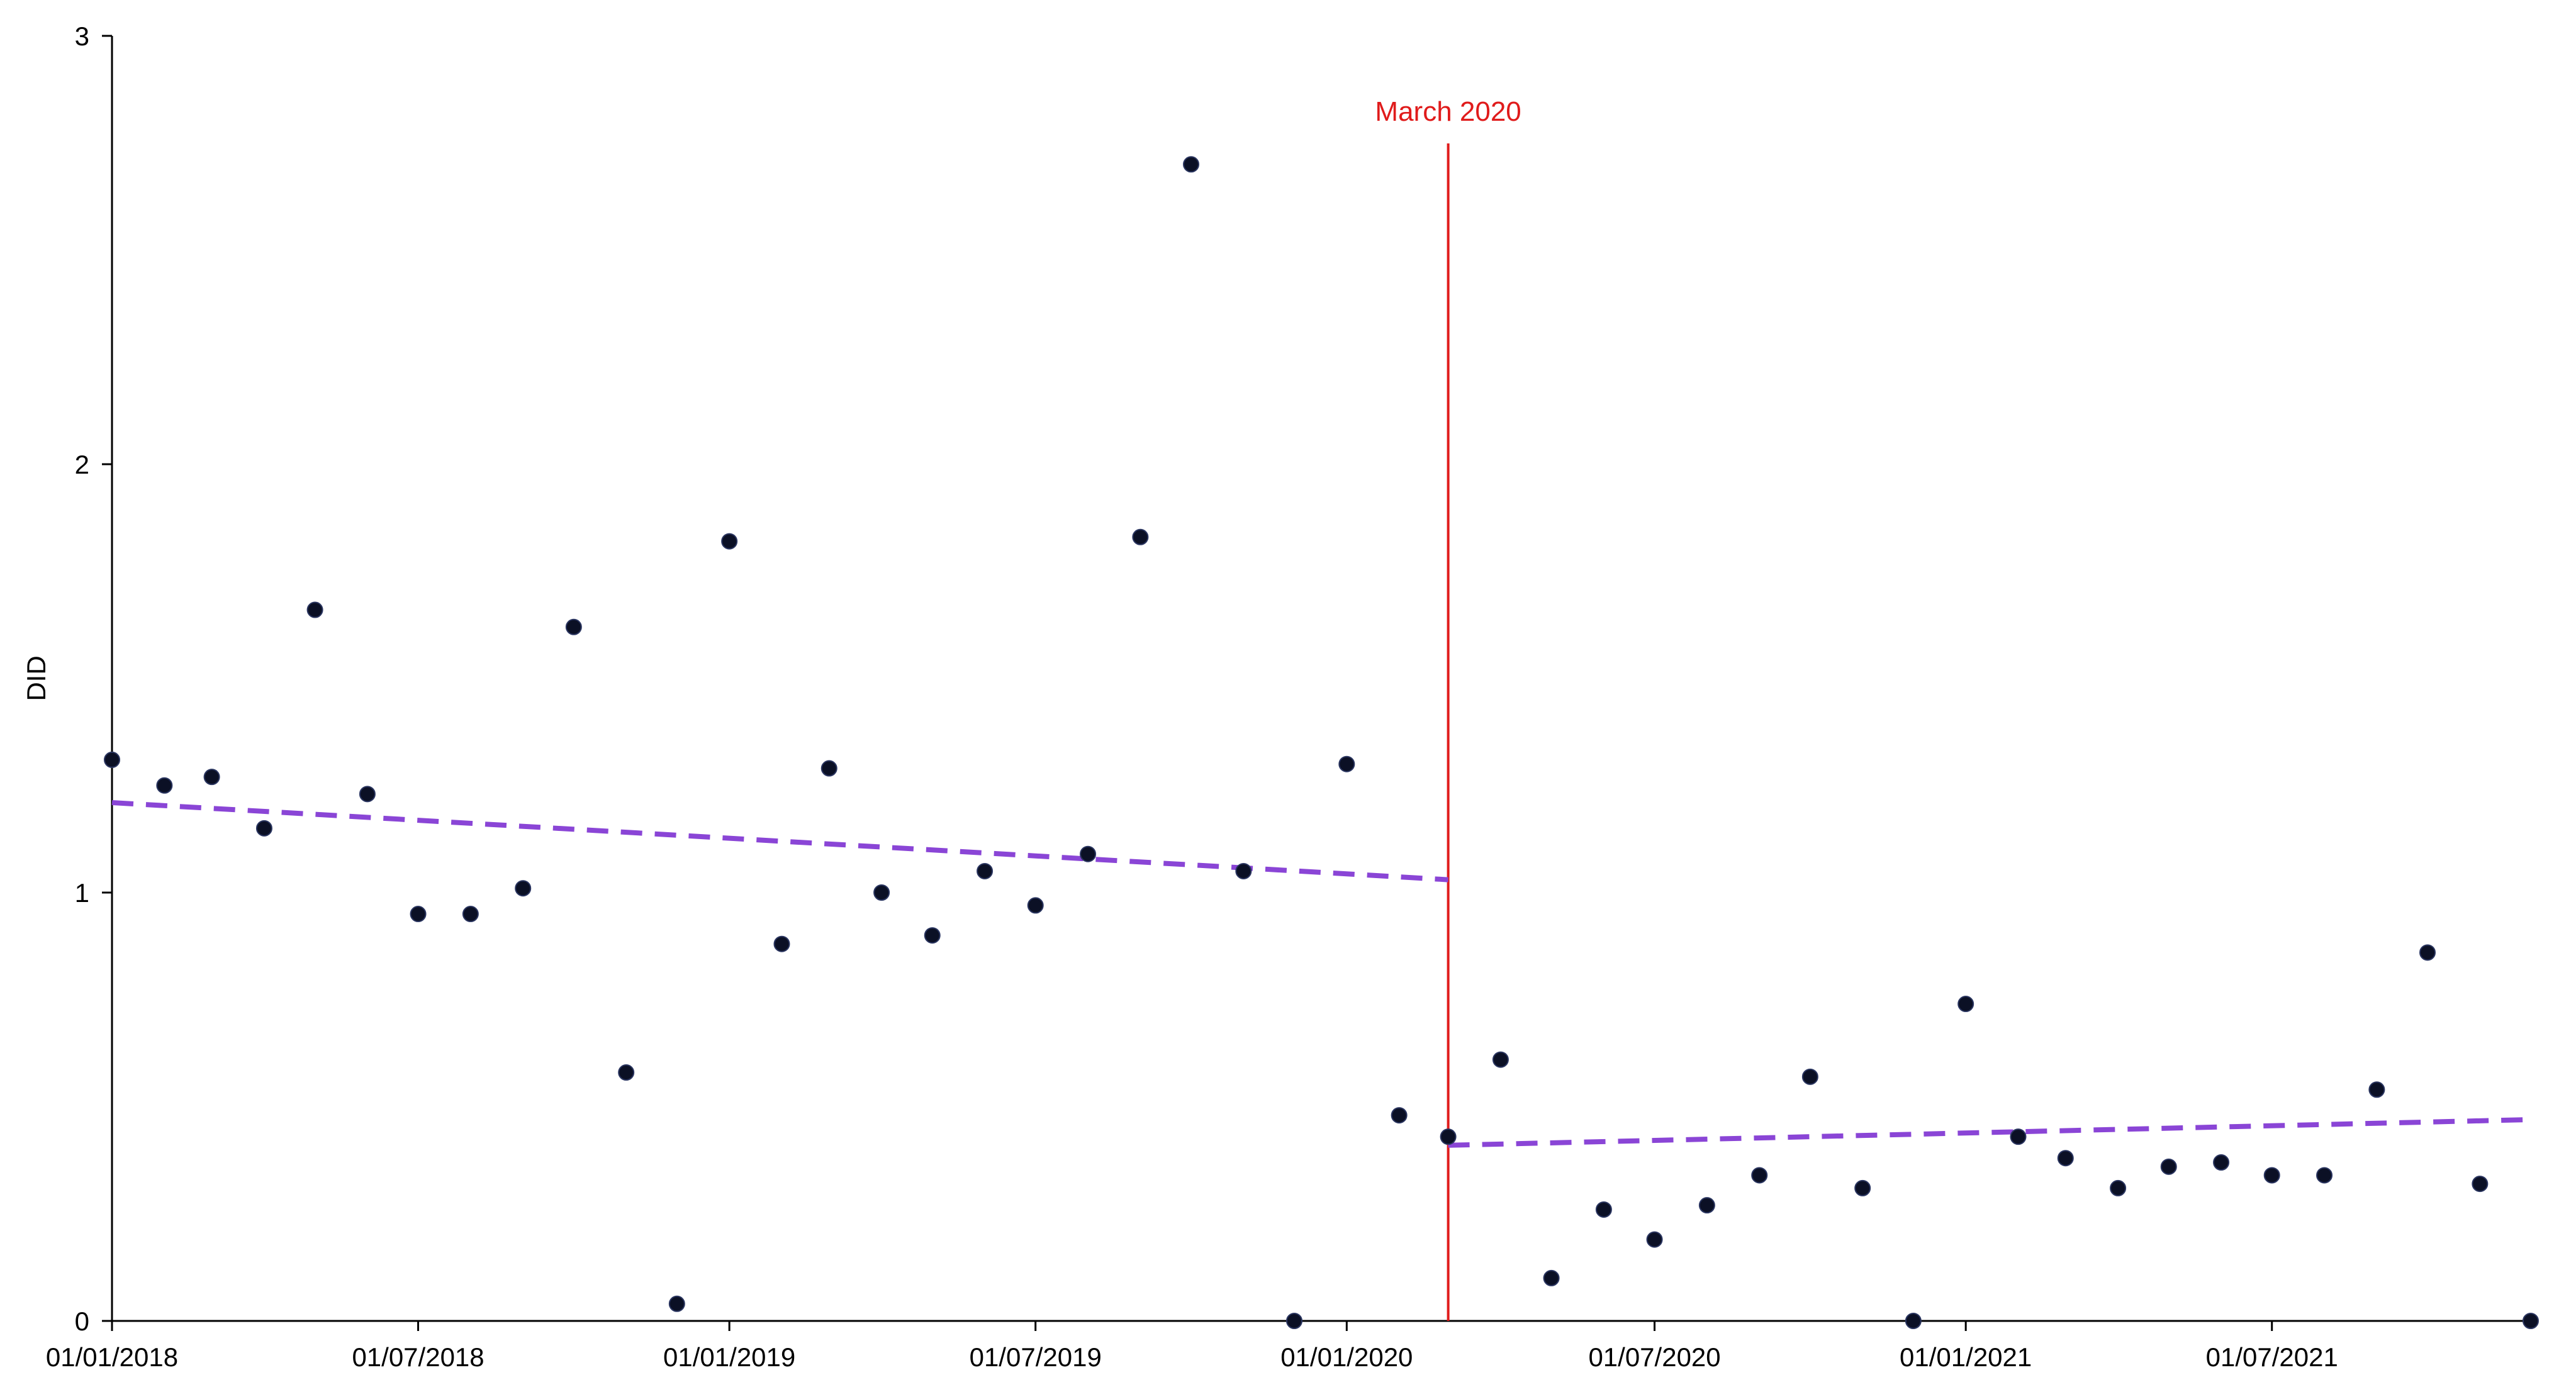 This screenshot has height=1392, width=2576. What do you see at coordinates (1966, 1357) in the screenshot?
I see `x-tick-label: 01/01/2021` at bounding box center [1966, 1357].